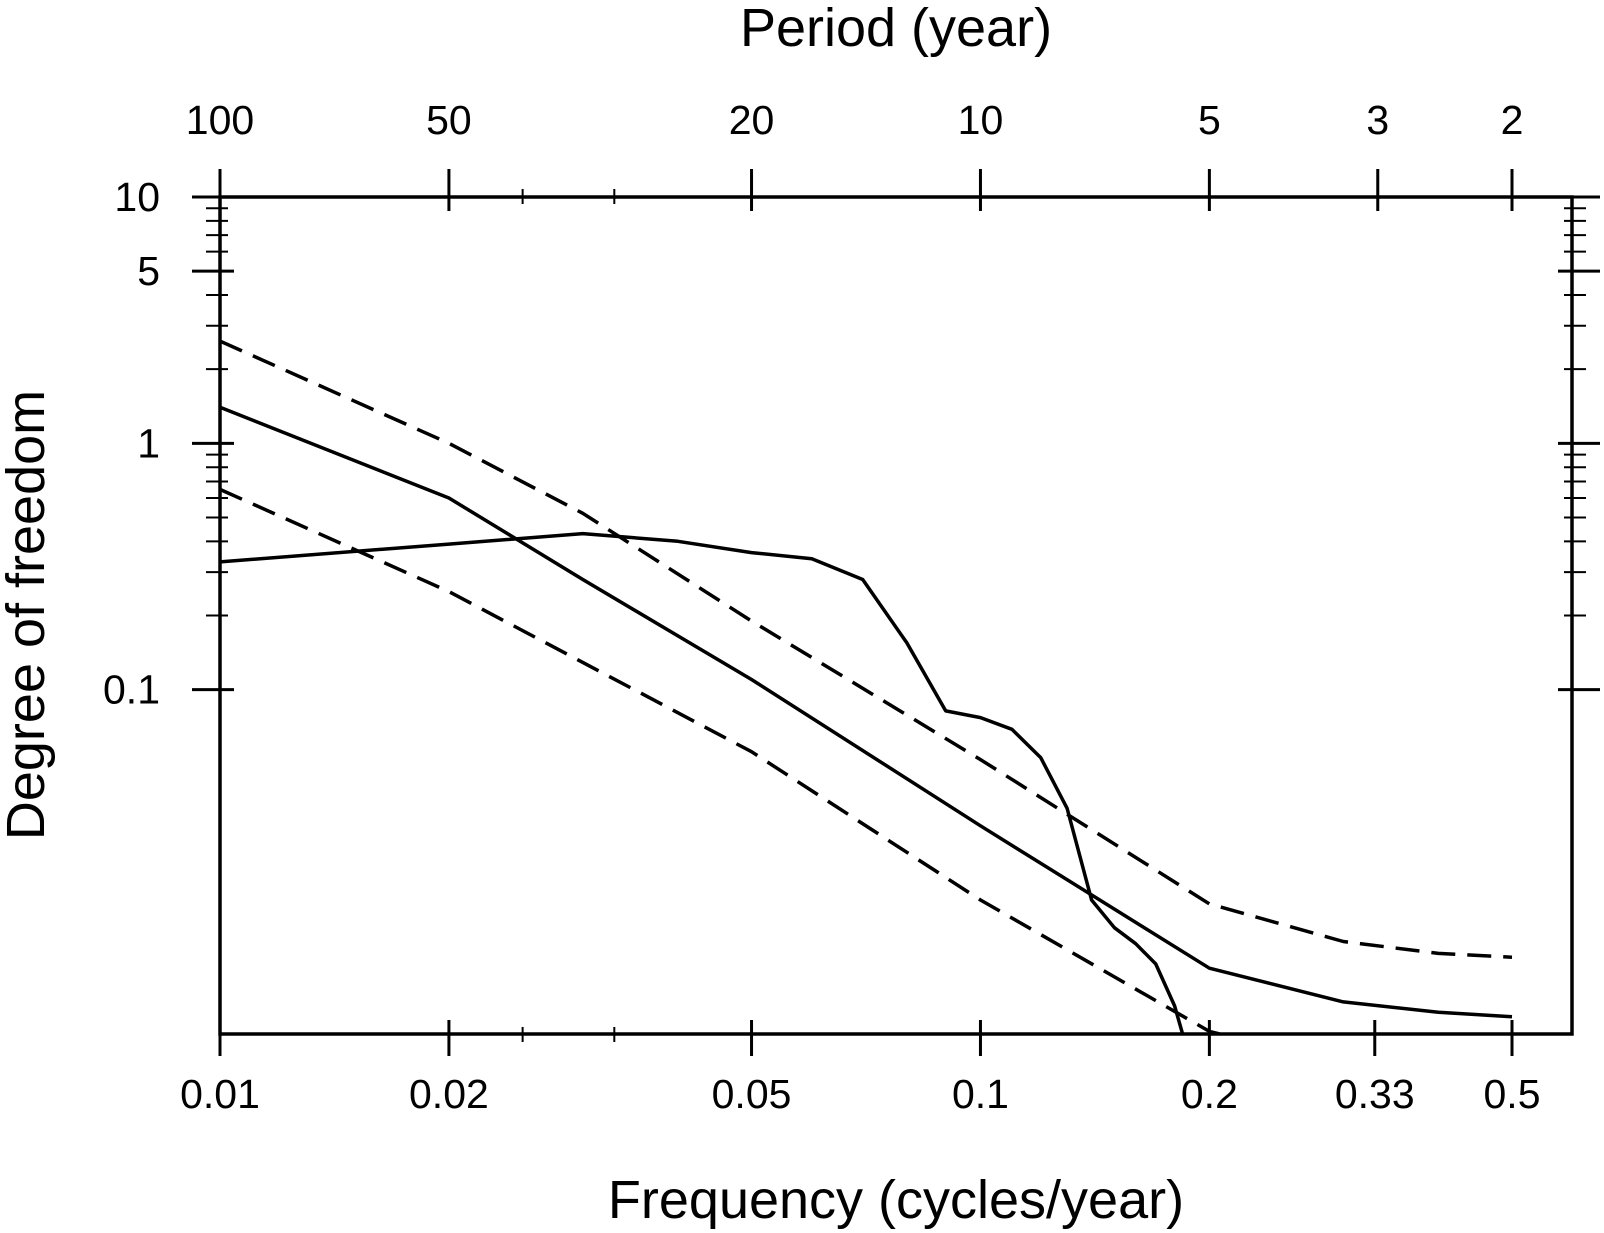  What do you see at coordinates (1209, 1094) in the screenshot?
I see `x-tick-label: 0.2` at bounding box center [1209, 1094].